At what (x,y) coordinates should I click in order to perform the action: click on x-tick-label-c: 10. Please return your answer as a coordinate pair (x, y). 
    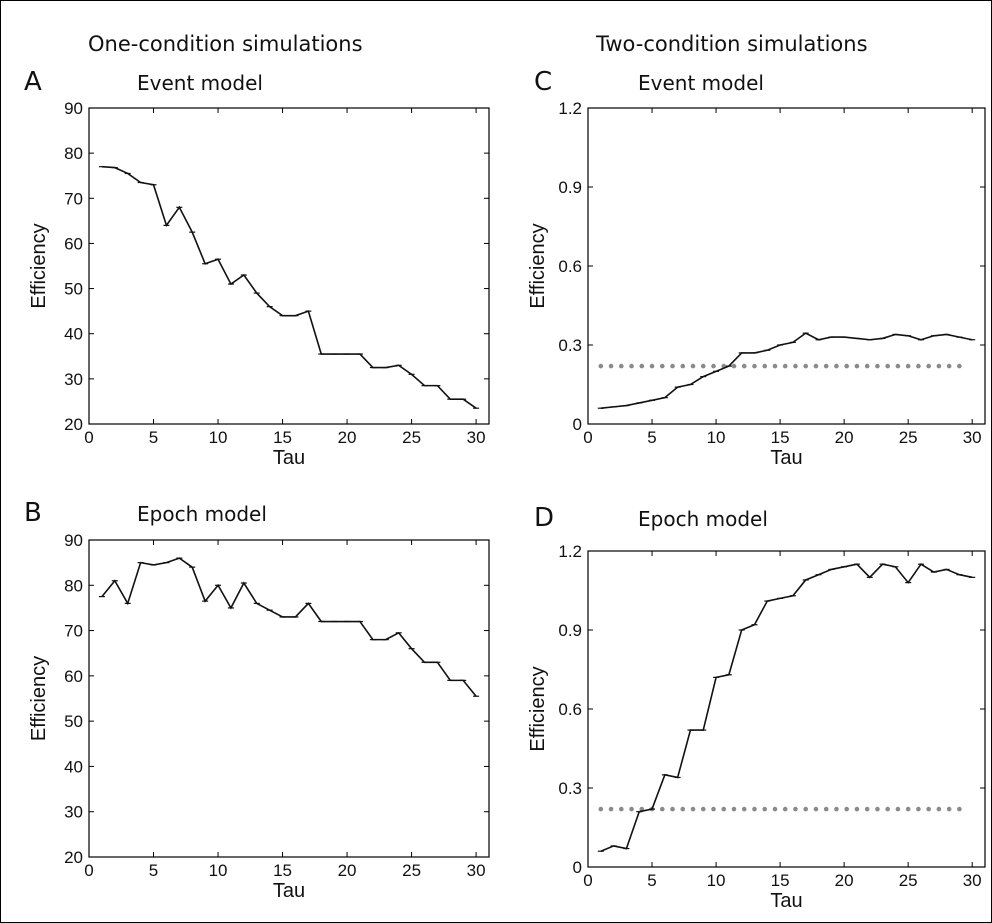
    Looking at the image, I should click on (716, 437).